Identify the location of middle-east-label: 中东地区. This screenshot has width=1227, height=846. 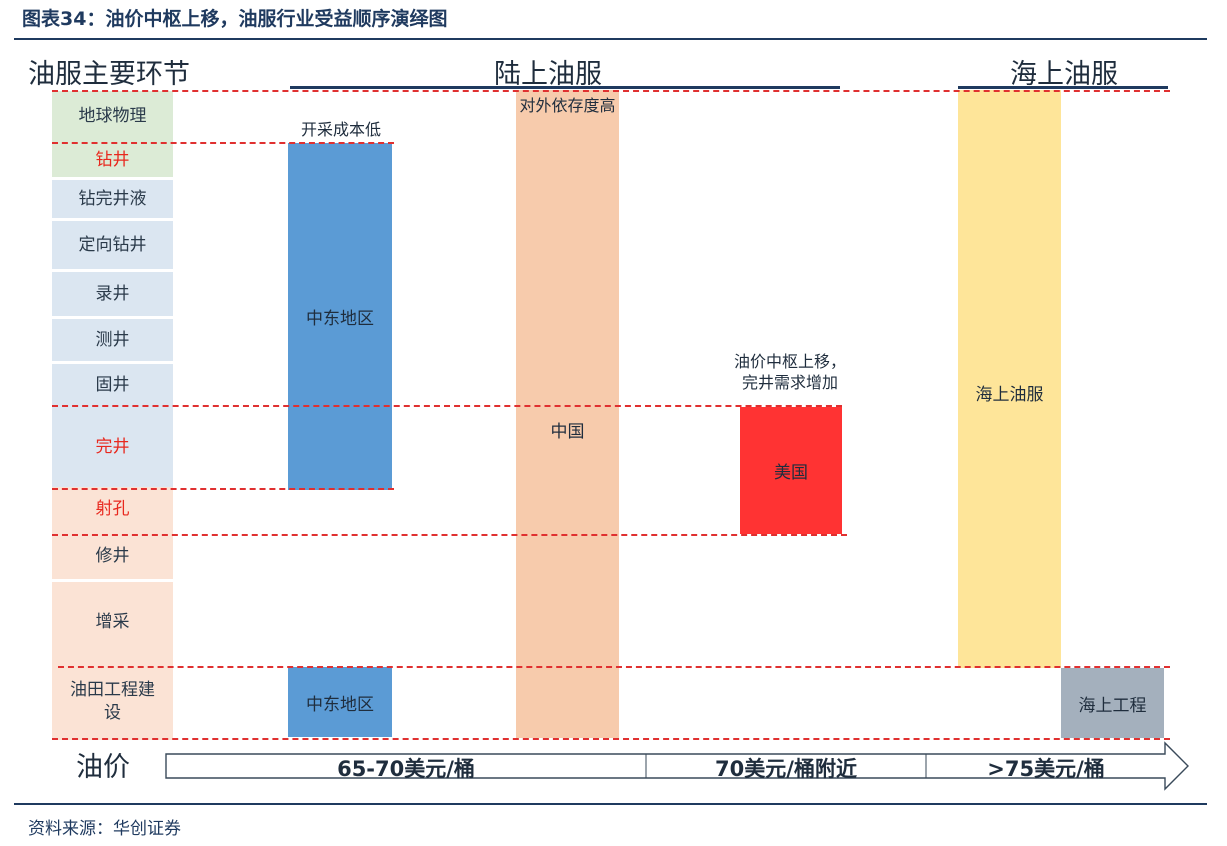
(340, 319).